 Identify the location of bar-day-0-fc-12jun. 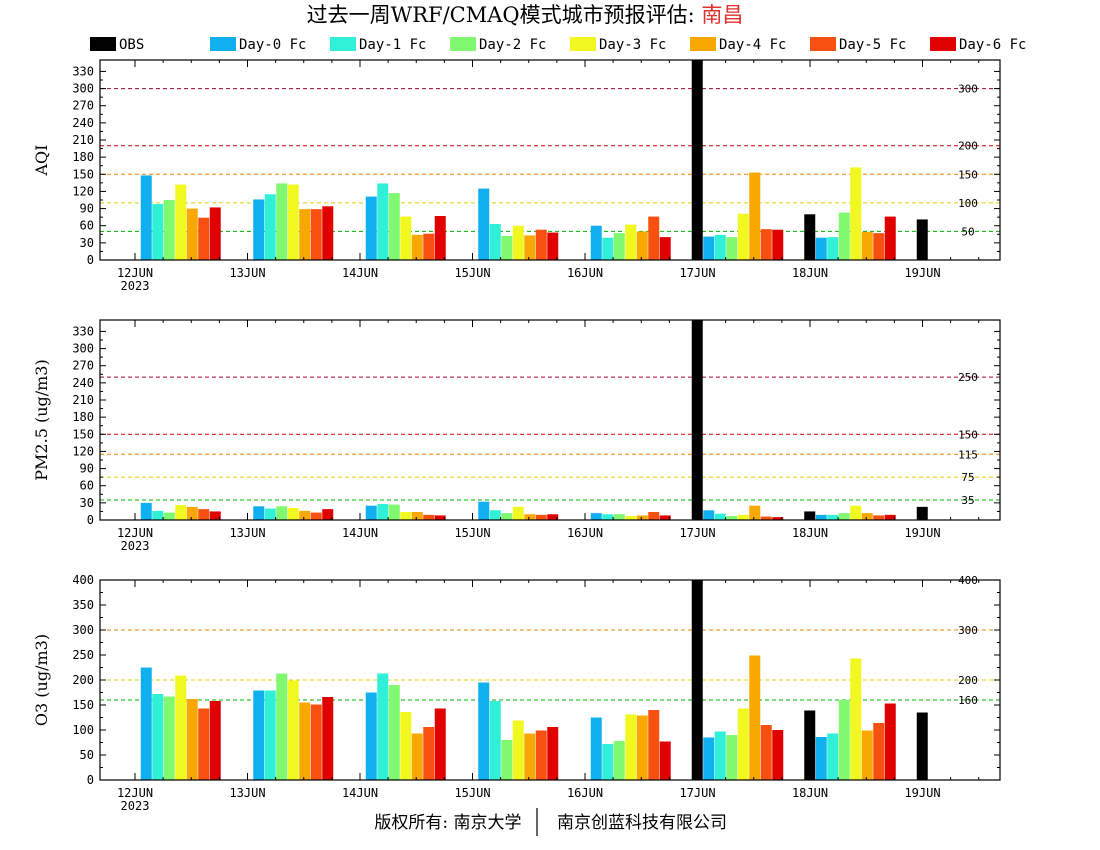
(146, 723).